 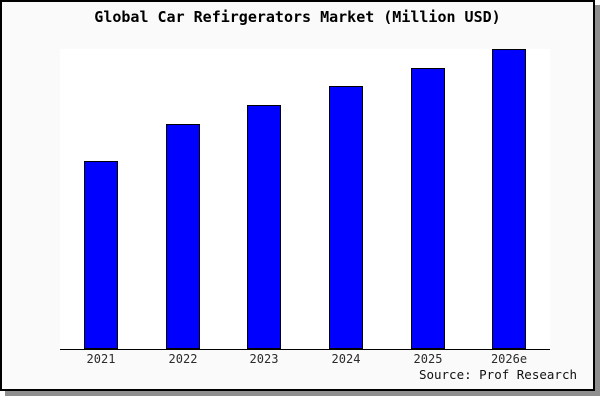 I want to click on x-tick-2021: 2021, so click(x=101, y=359).